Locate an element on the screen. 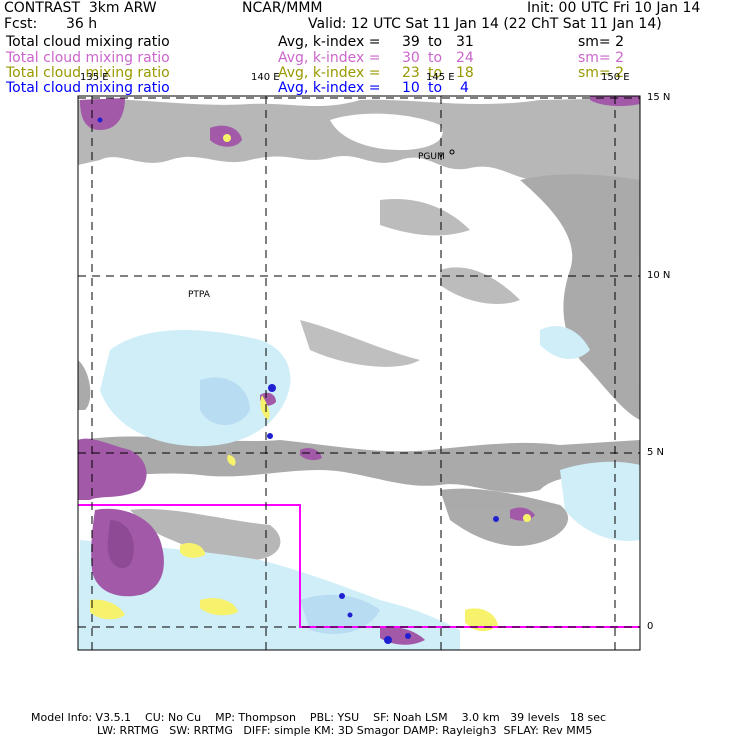 This screenshot has height=740, width=740. product-title: CONTRAST 3km ARW is located at coordinates (80, 8).